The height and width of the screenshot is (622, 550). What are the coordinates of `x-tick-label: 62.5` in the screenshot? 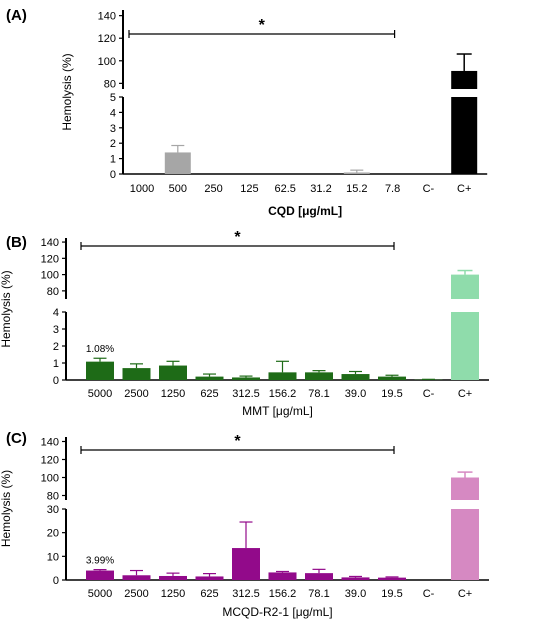 It's located at (284, 189).